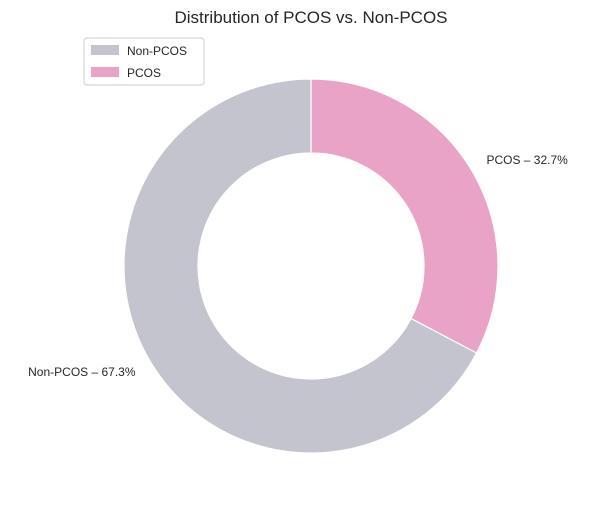 This screenshot has width=591, height=515. I want to click on slice-label-pcos: PCOS – 32.7%, so click(527, 160).